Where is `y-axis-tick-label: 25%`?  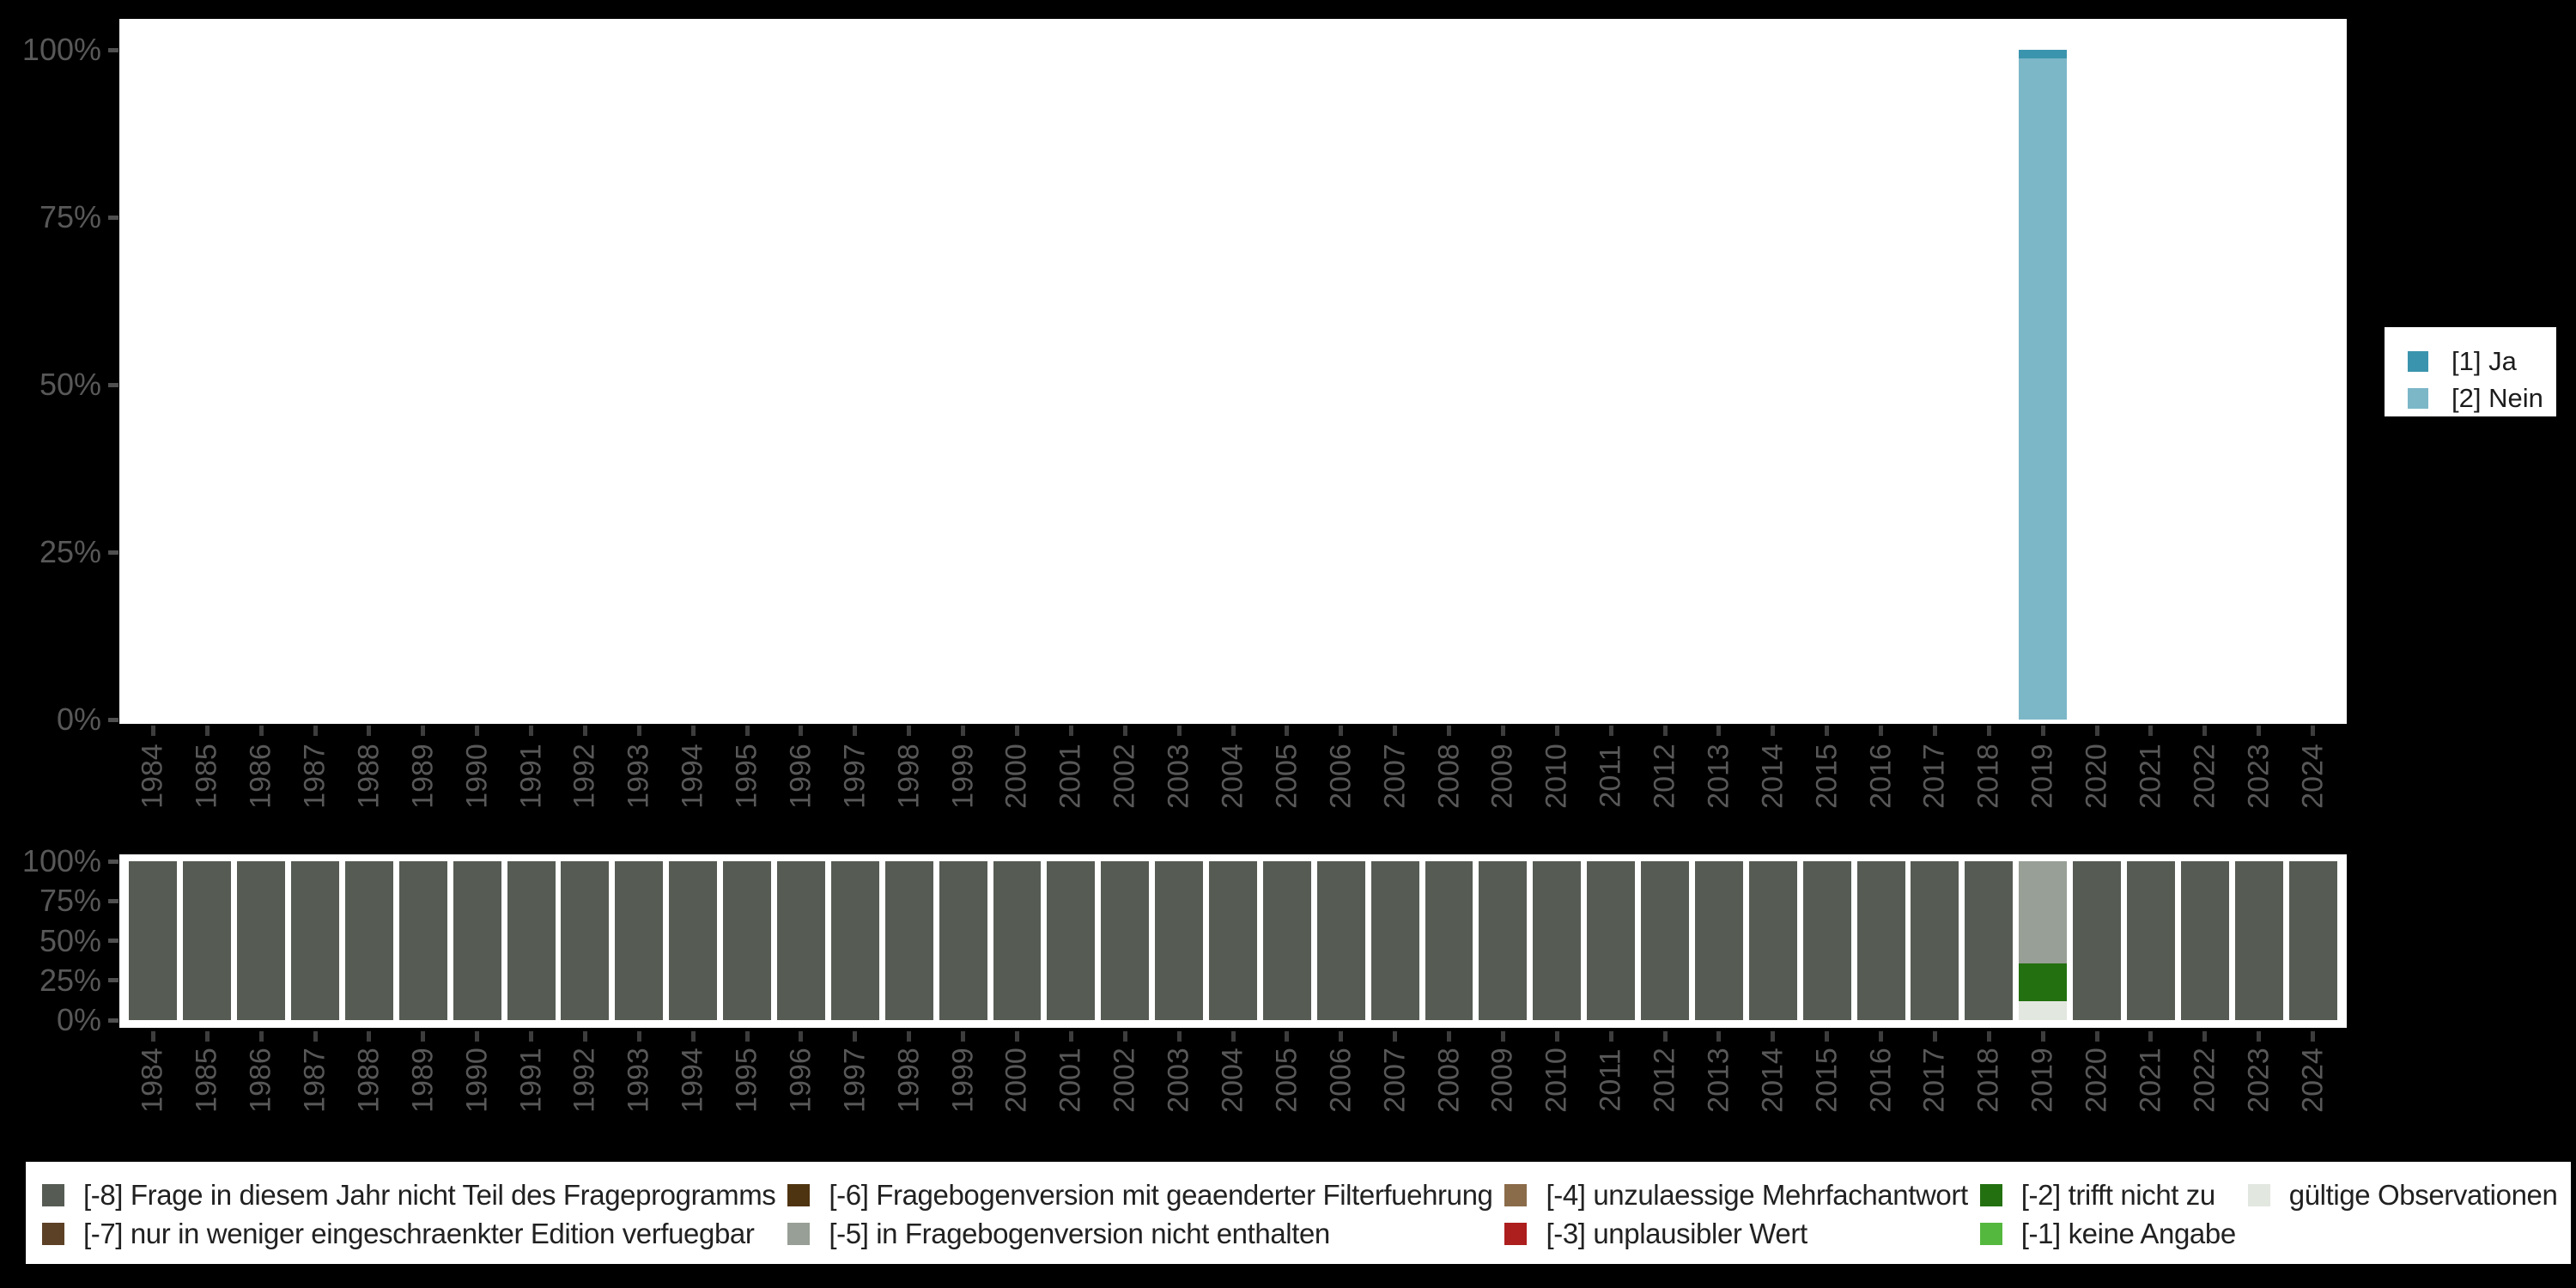 y-axis-tick-label: 25% is located at coordinates (70, 980).